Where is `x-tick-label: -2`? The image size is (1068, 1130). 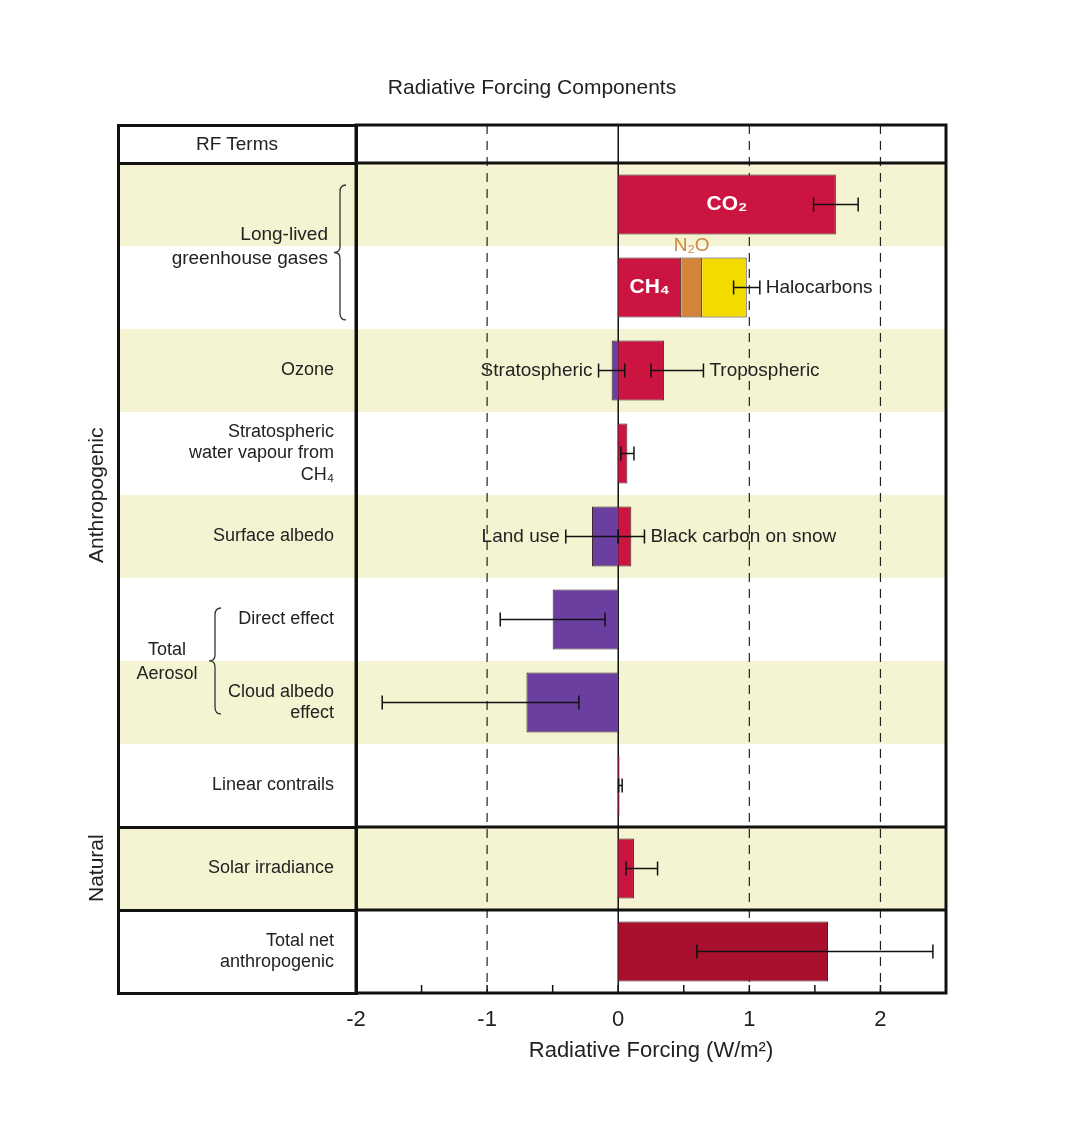 x-tick-label: -2 is located at coordinates (356, 1019).